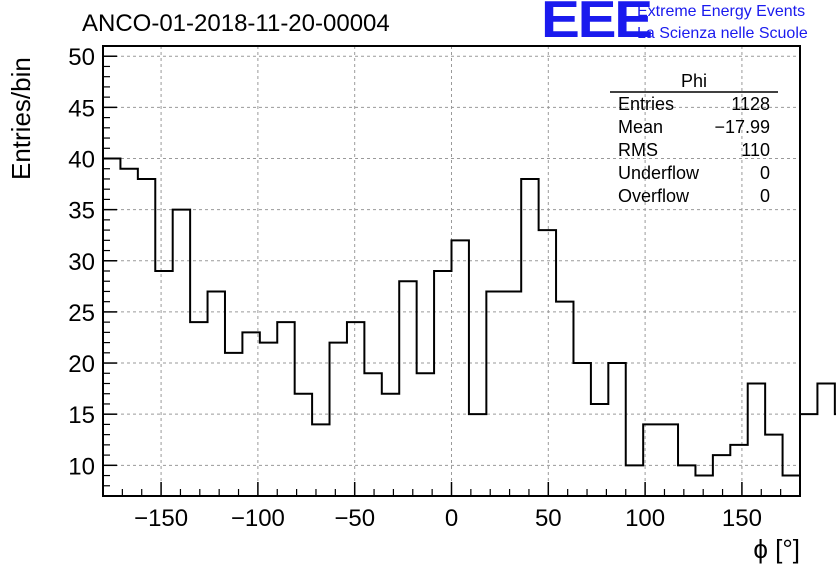 This screenshot has width=836, height=572. Describe the element at coordinates (694, 81) in the screenshot. I see `stats-title: Phi` at that location.